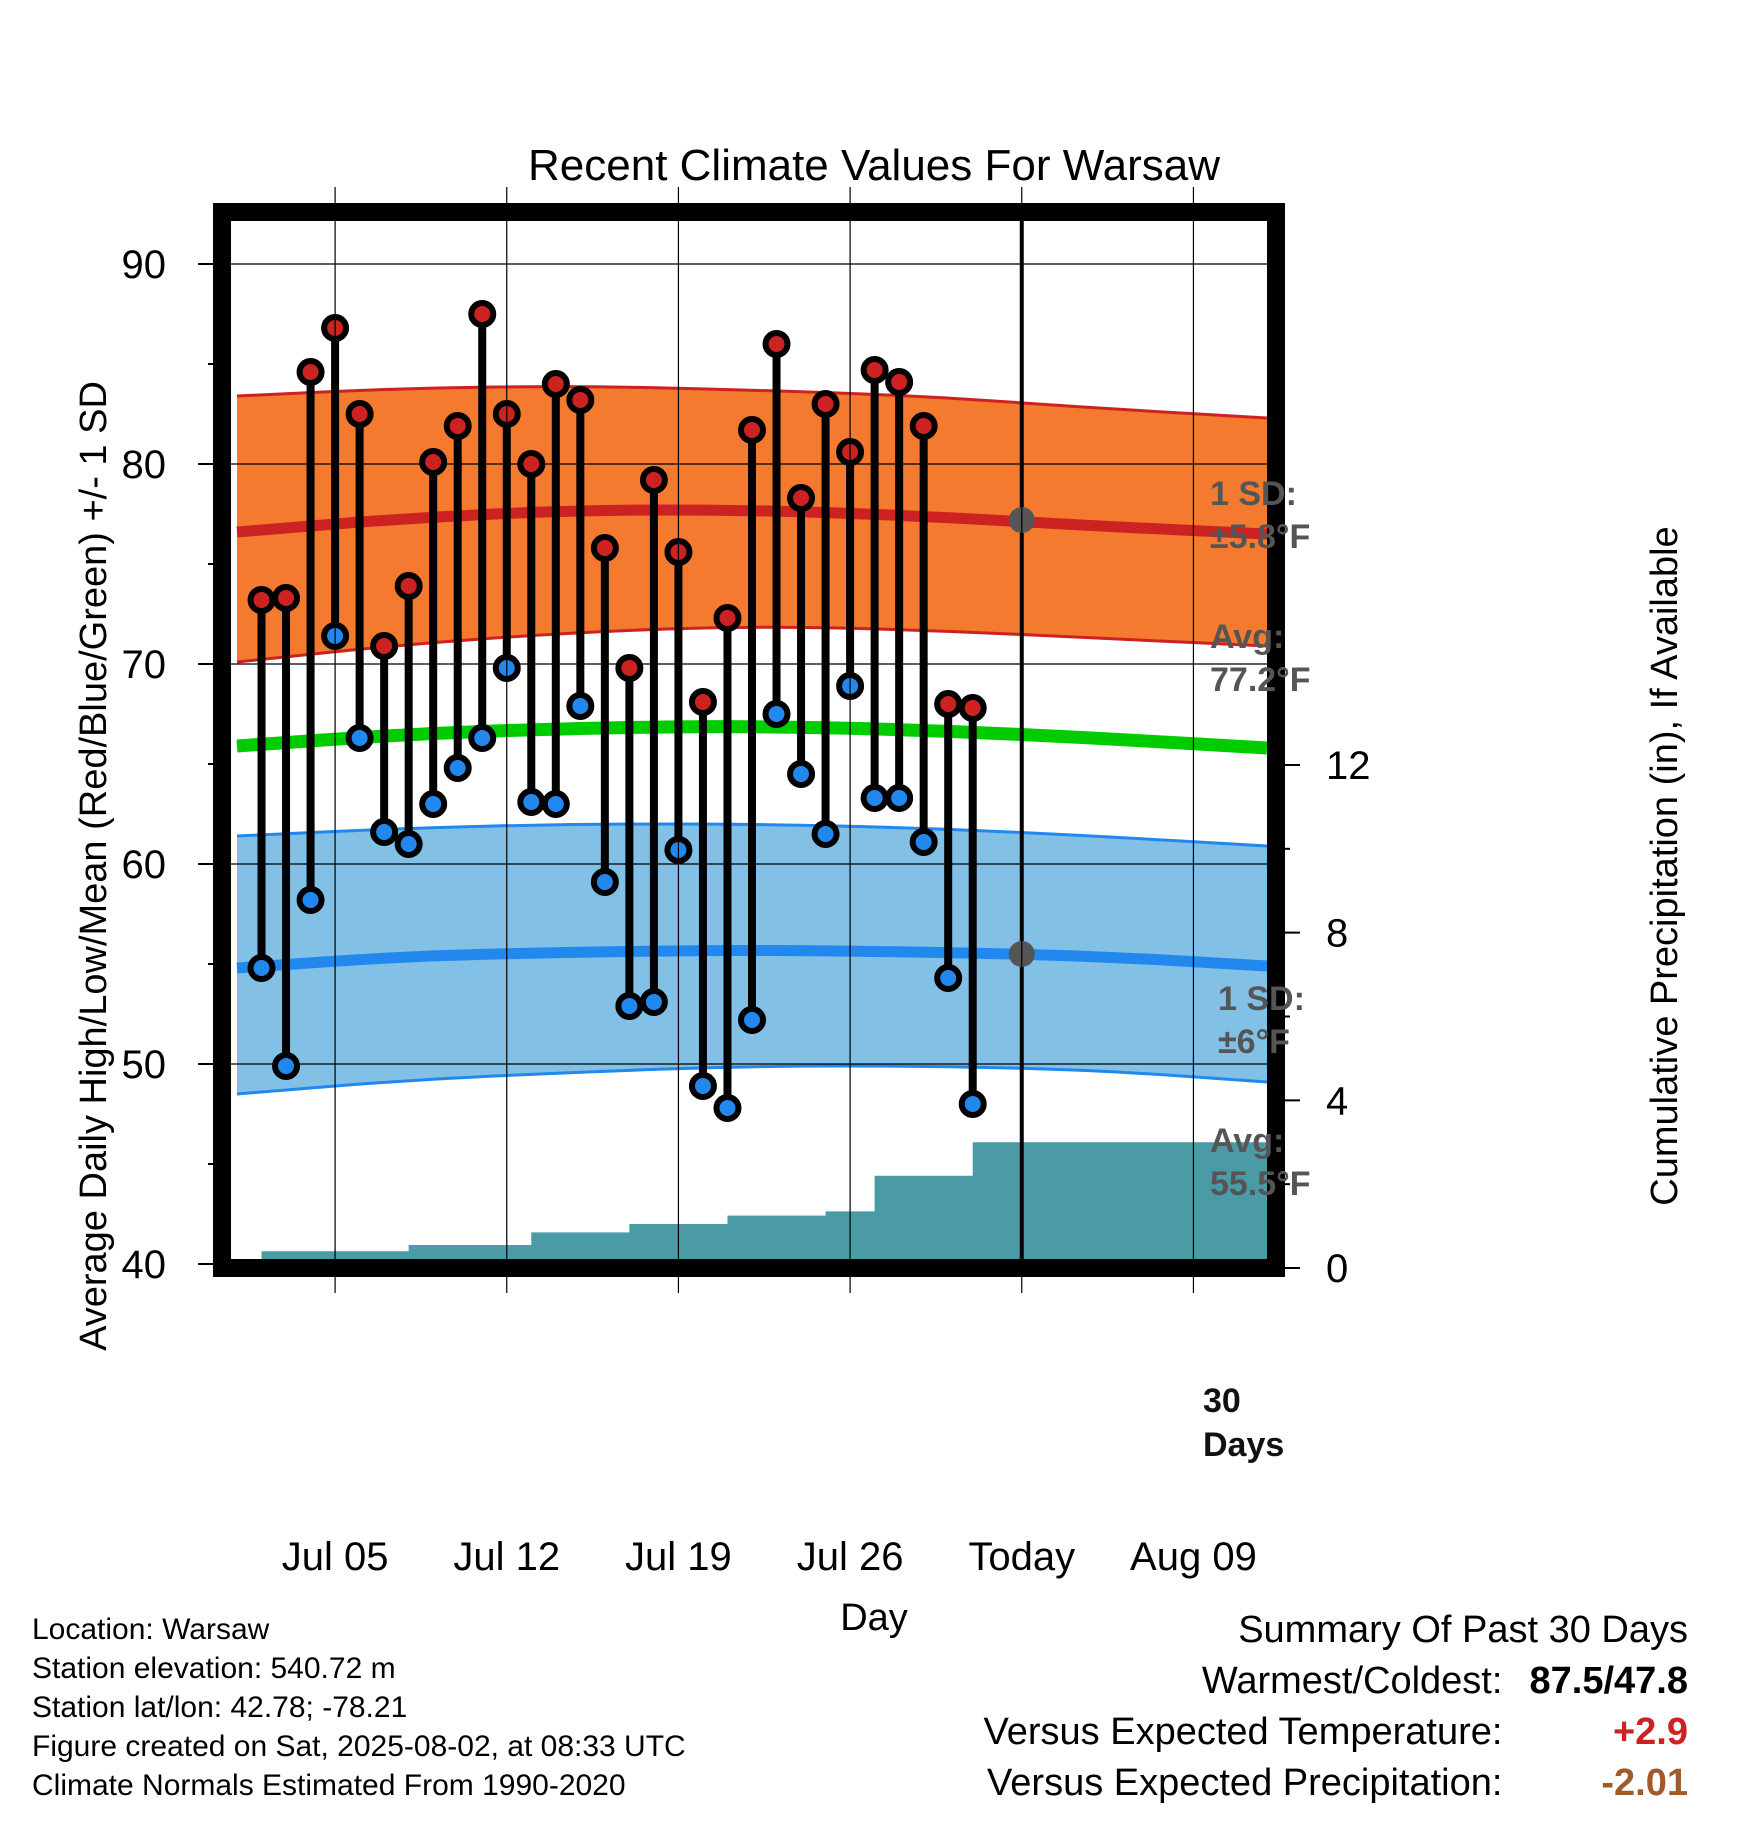 The width and height of the screenshot is (1748, 1828). What do you see at coordinates (874, 1618) in the screenshot?
I see `x-axis-label: Day` at bounding box center [874, 1618].